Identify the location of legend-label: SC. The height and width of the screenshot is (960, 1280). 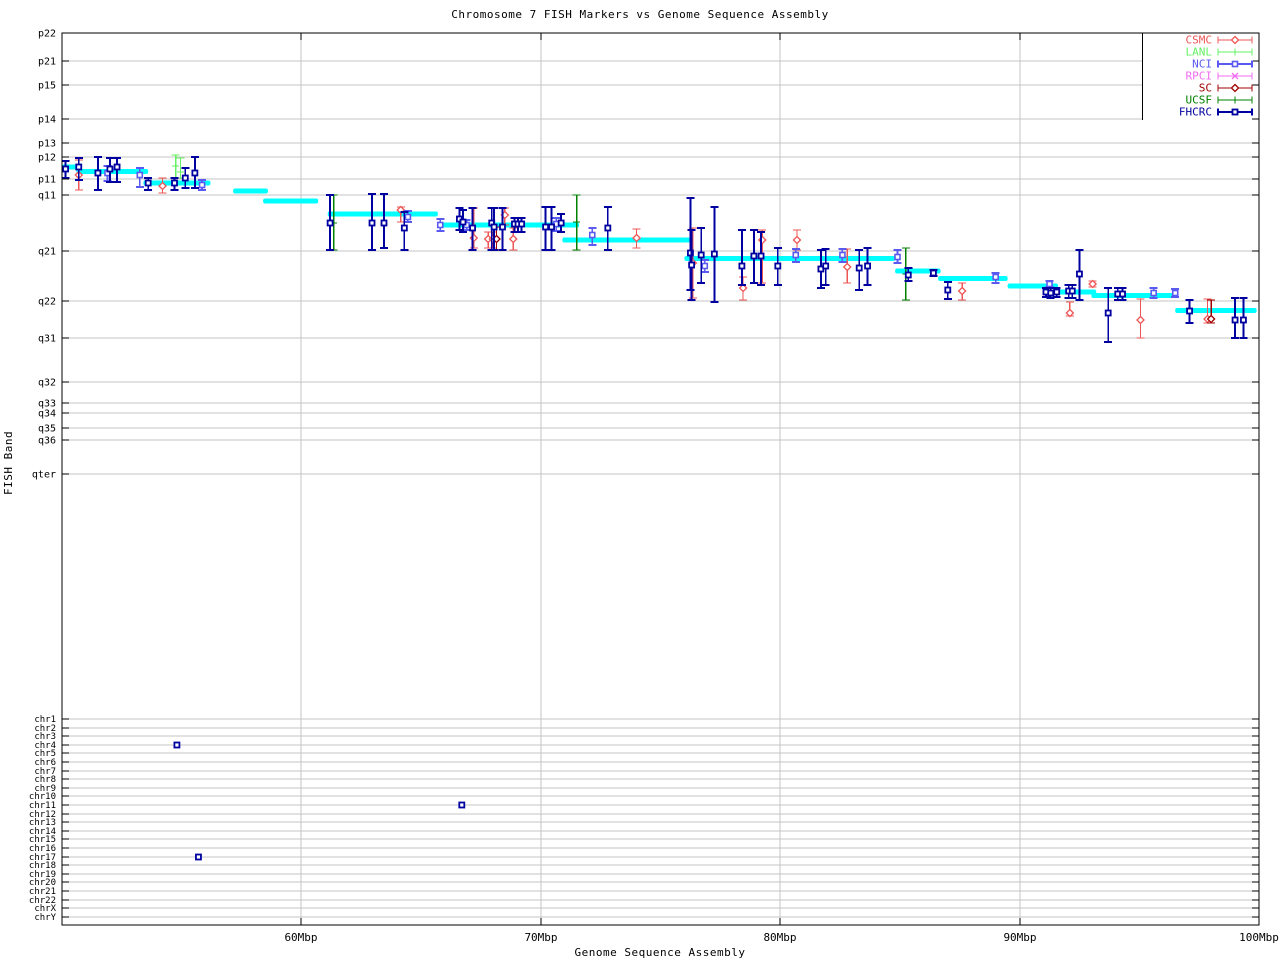
(1205, 88).